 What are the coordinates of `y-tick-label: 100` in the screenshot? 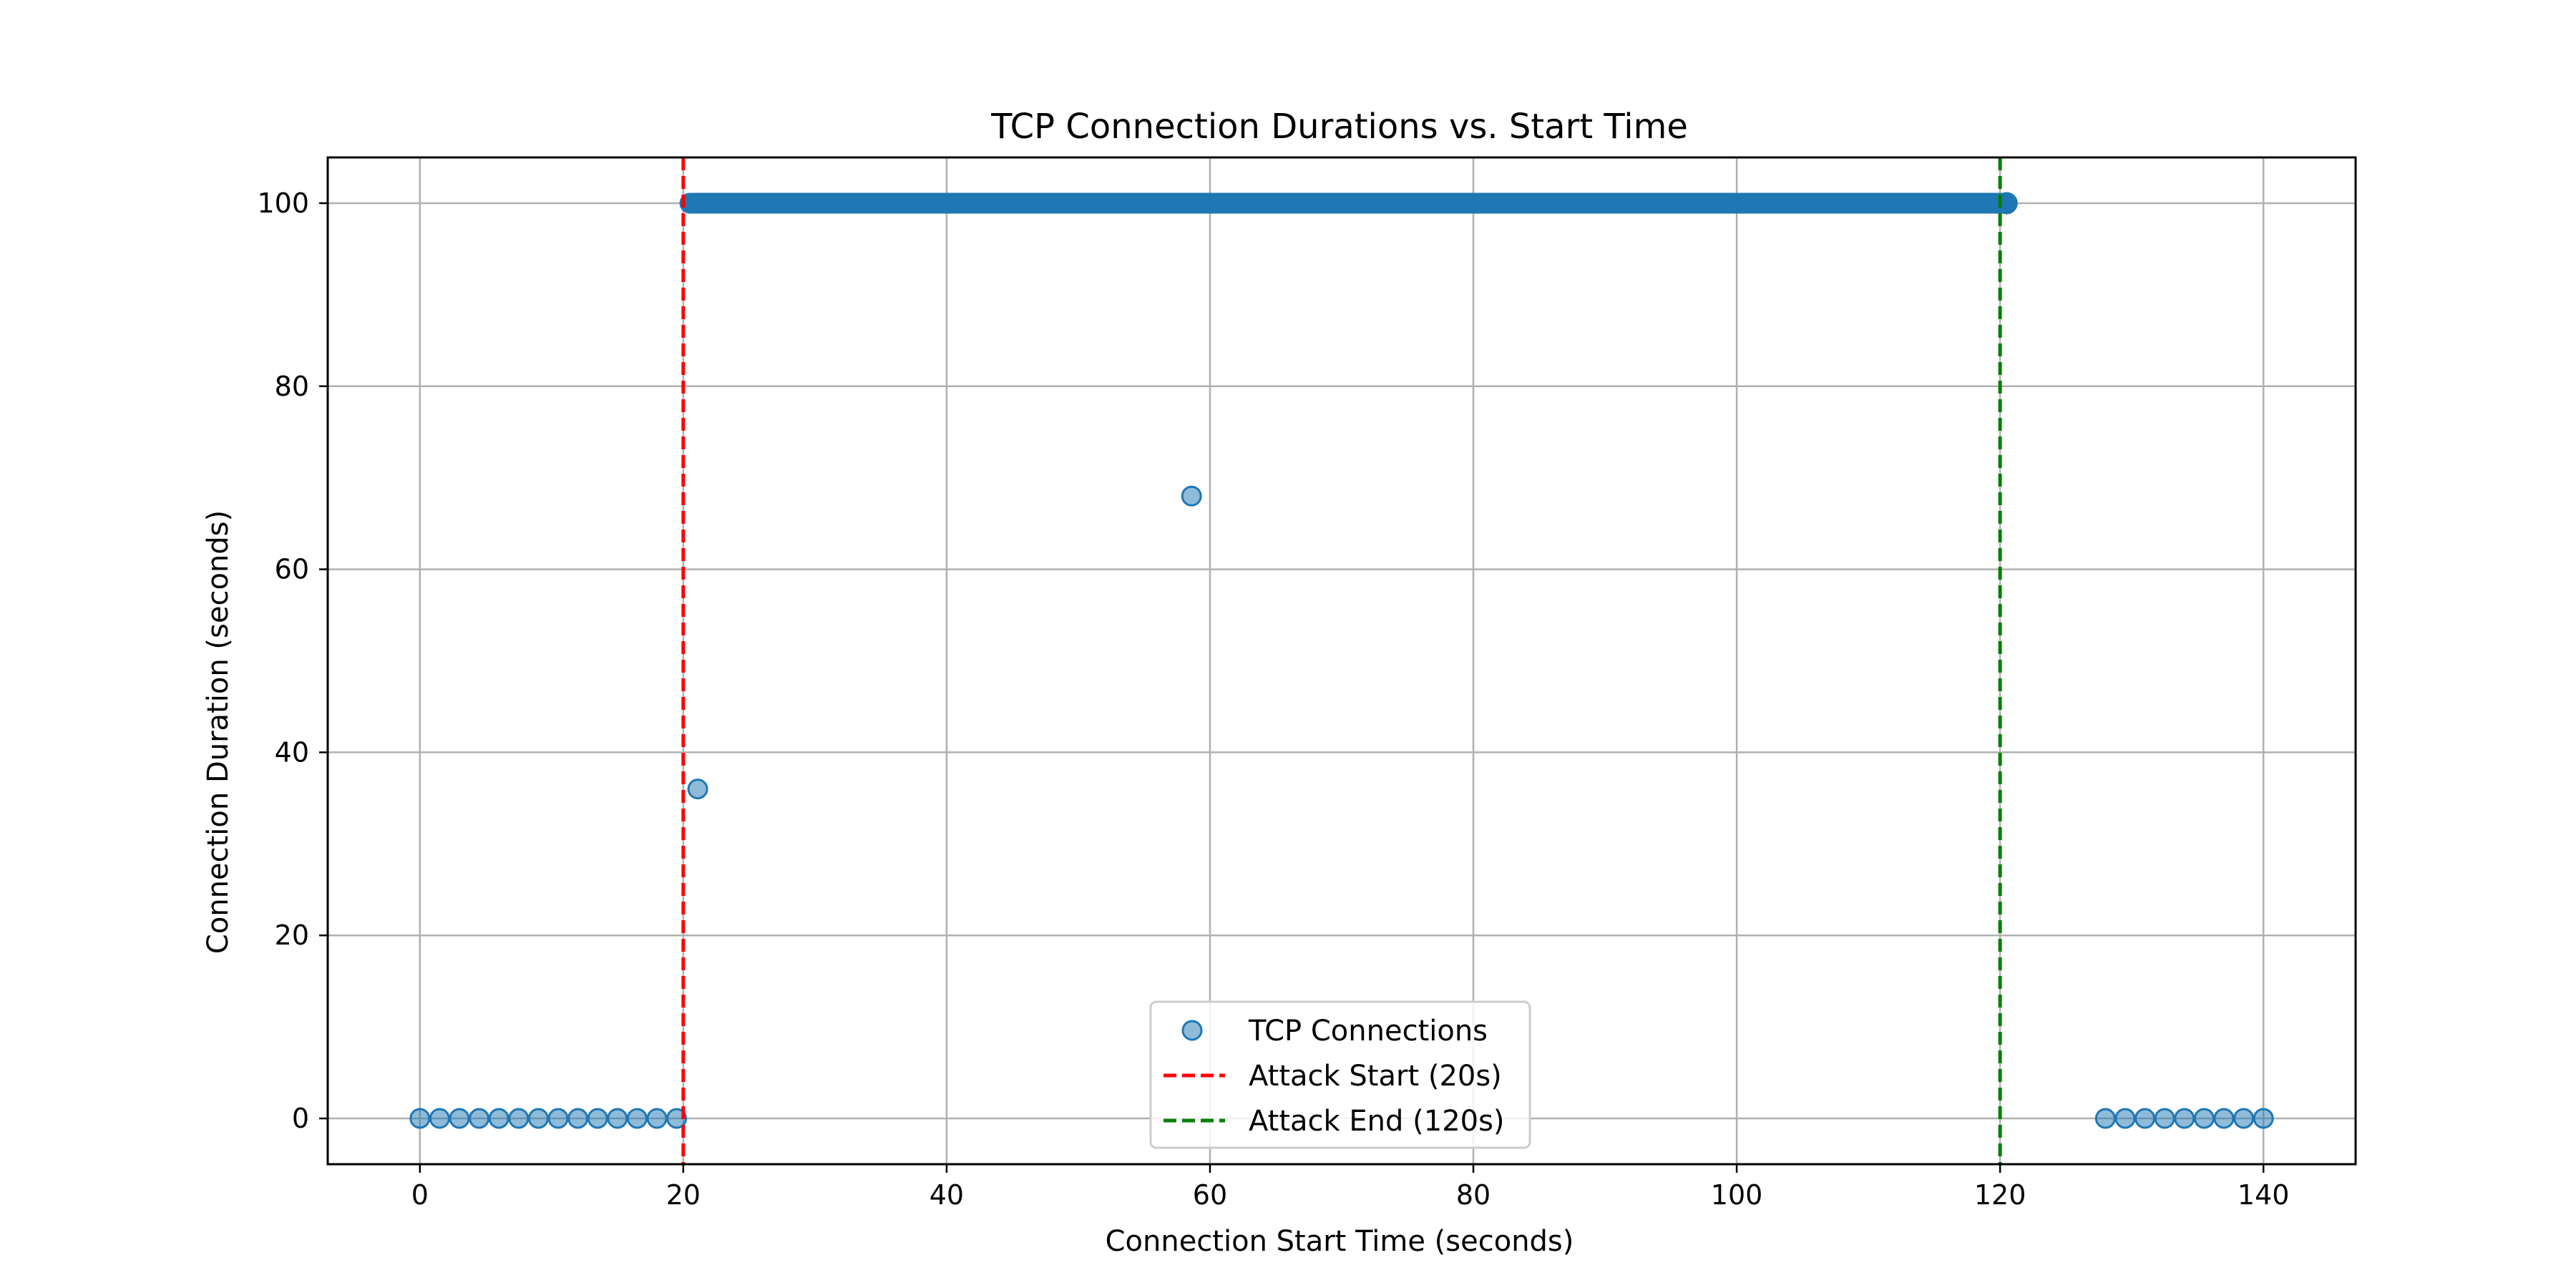 It's located at (283, 203).